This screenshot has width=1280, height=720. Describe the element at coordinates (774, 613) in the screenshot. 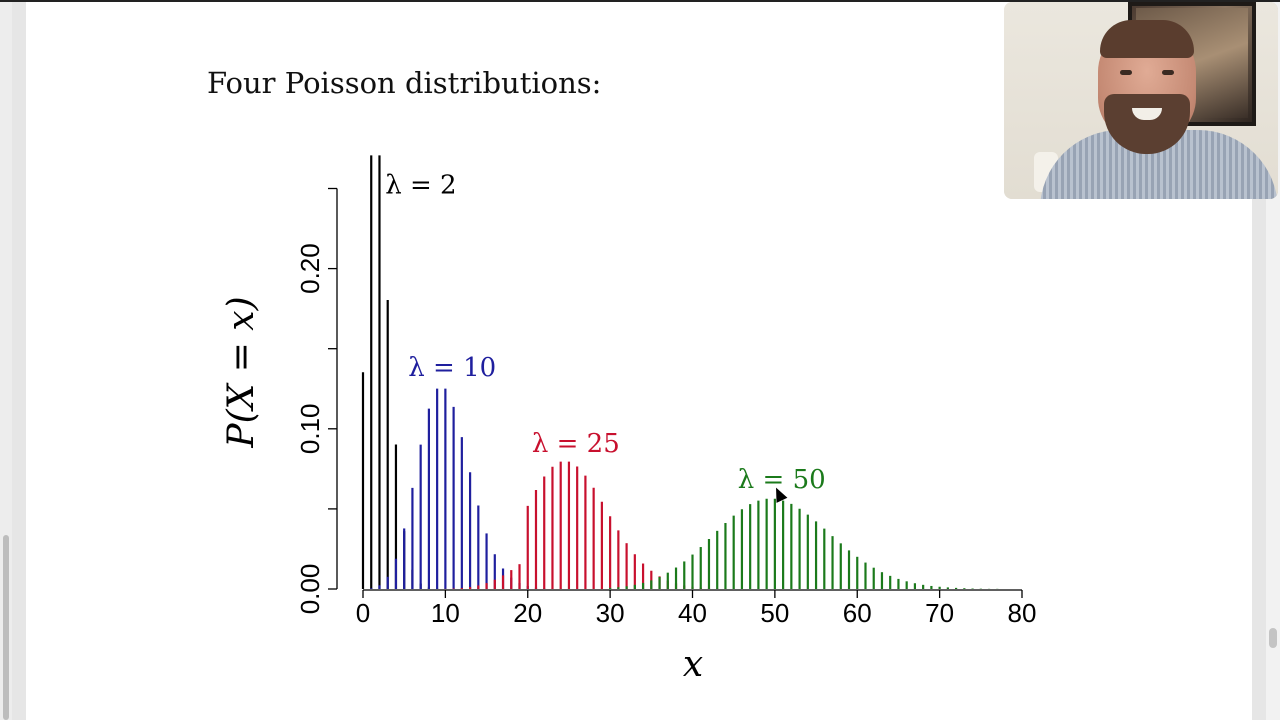

I see `x-tick-label: 50` at that location.